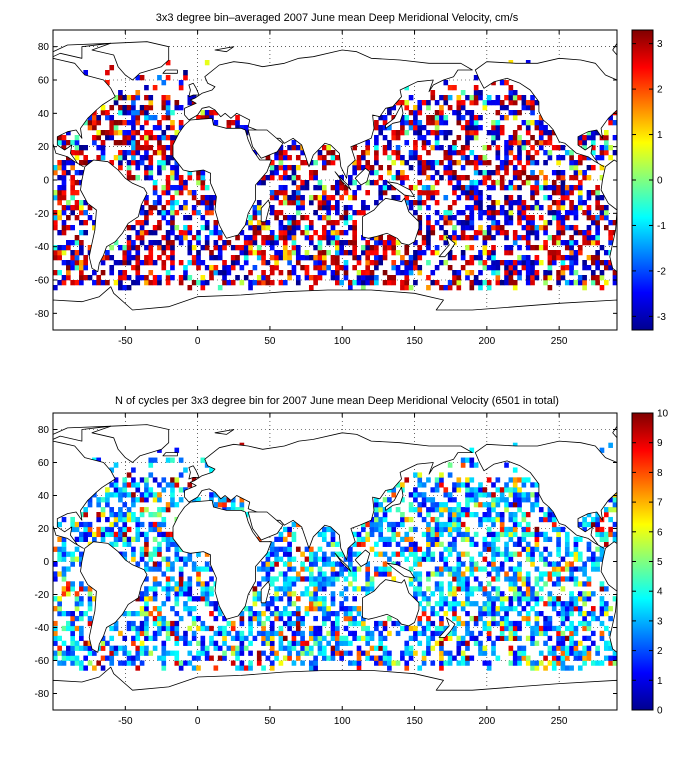 This screenshot has width=696, height=760. What do you see at coordinates (343, 562) in the screenshot?
I see `land-outline` at bounding box center [343, 562].